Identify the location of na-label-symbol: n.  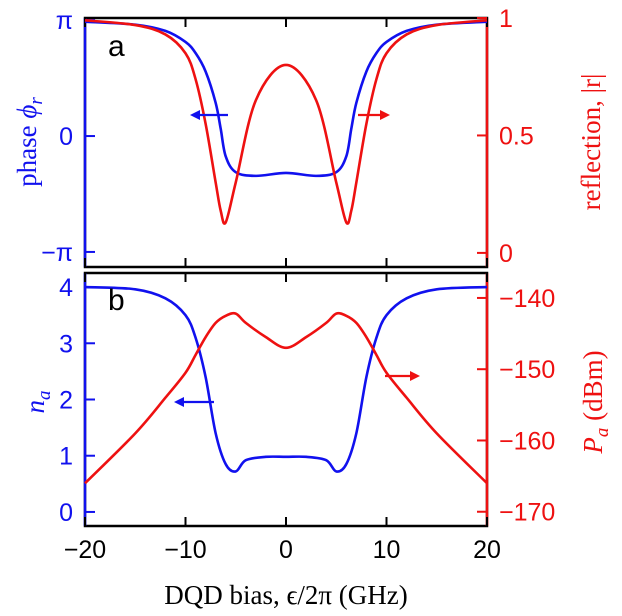
(35, 407).